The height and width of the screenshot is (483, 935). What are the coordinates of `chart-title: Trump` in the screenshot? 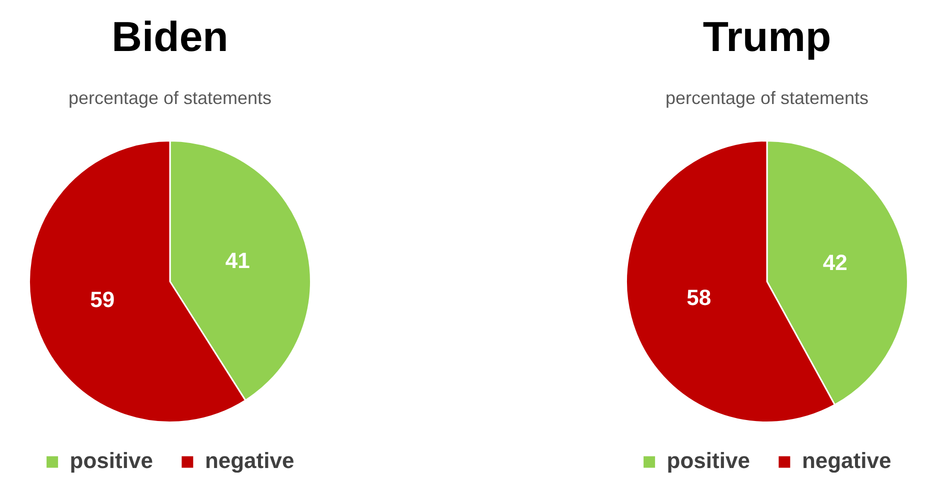 It's located at (767, 36).